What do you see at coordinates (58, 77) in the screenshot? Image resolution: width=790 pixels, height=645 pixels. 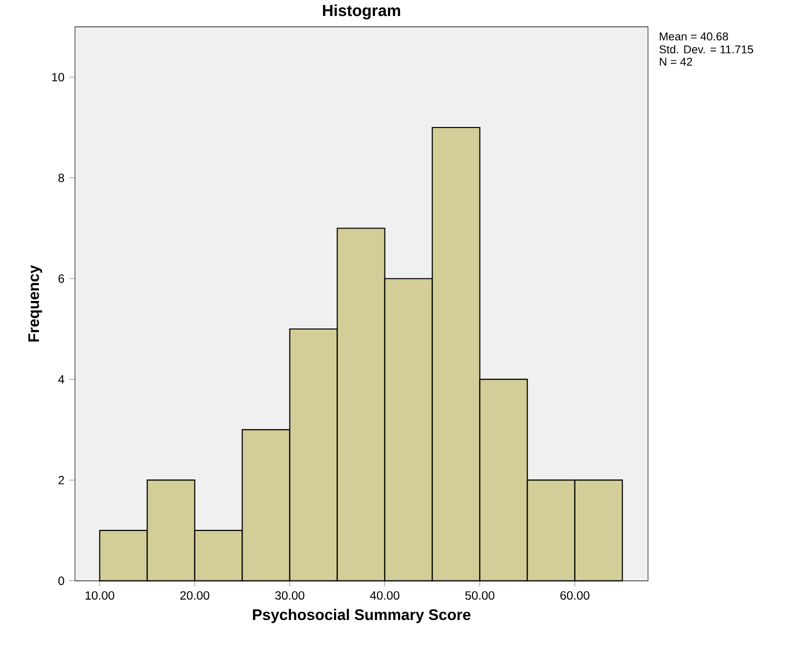 I see `y-tick-label: 10` at bounding box center [58, 77].